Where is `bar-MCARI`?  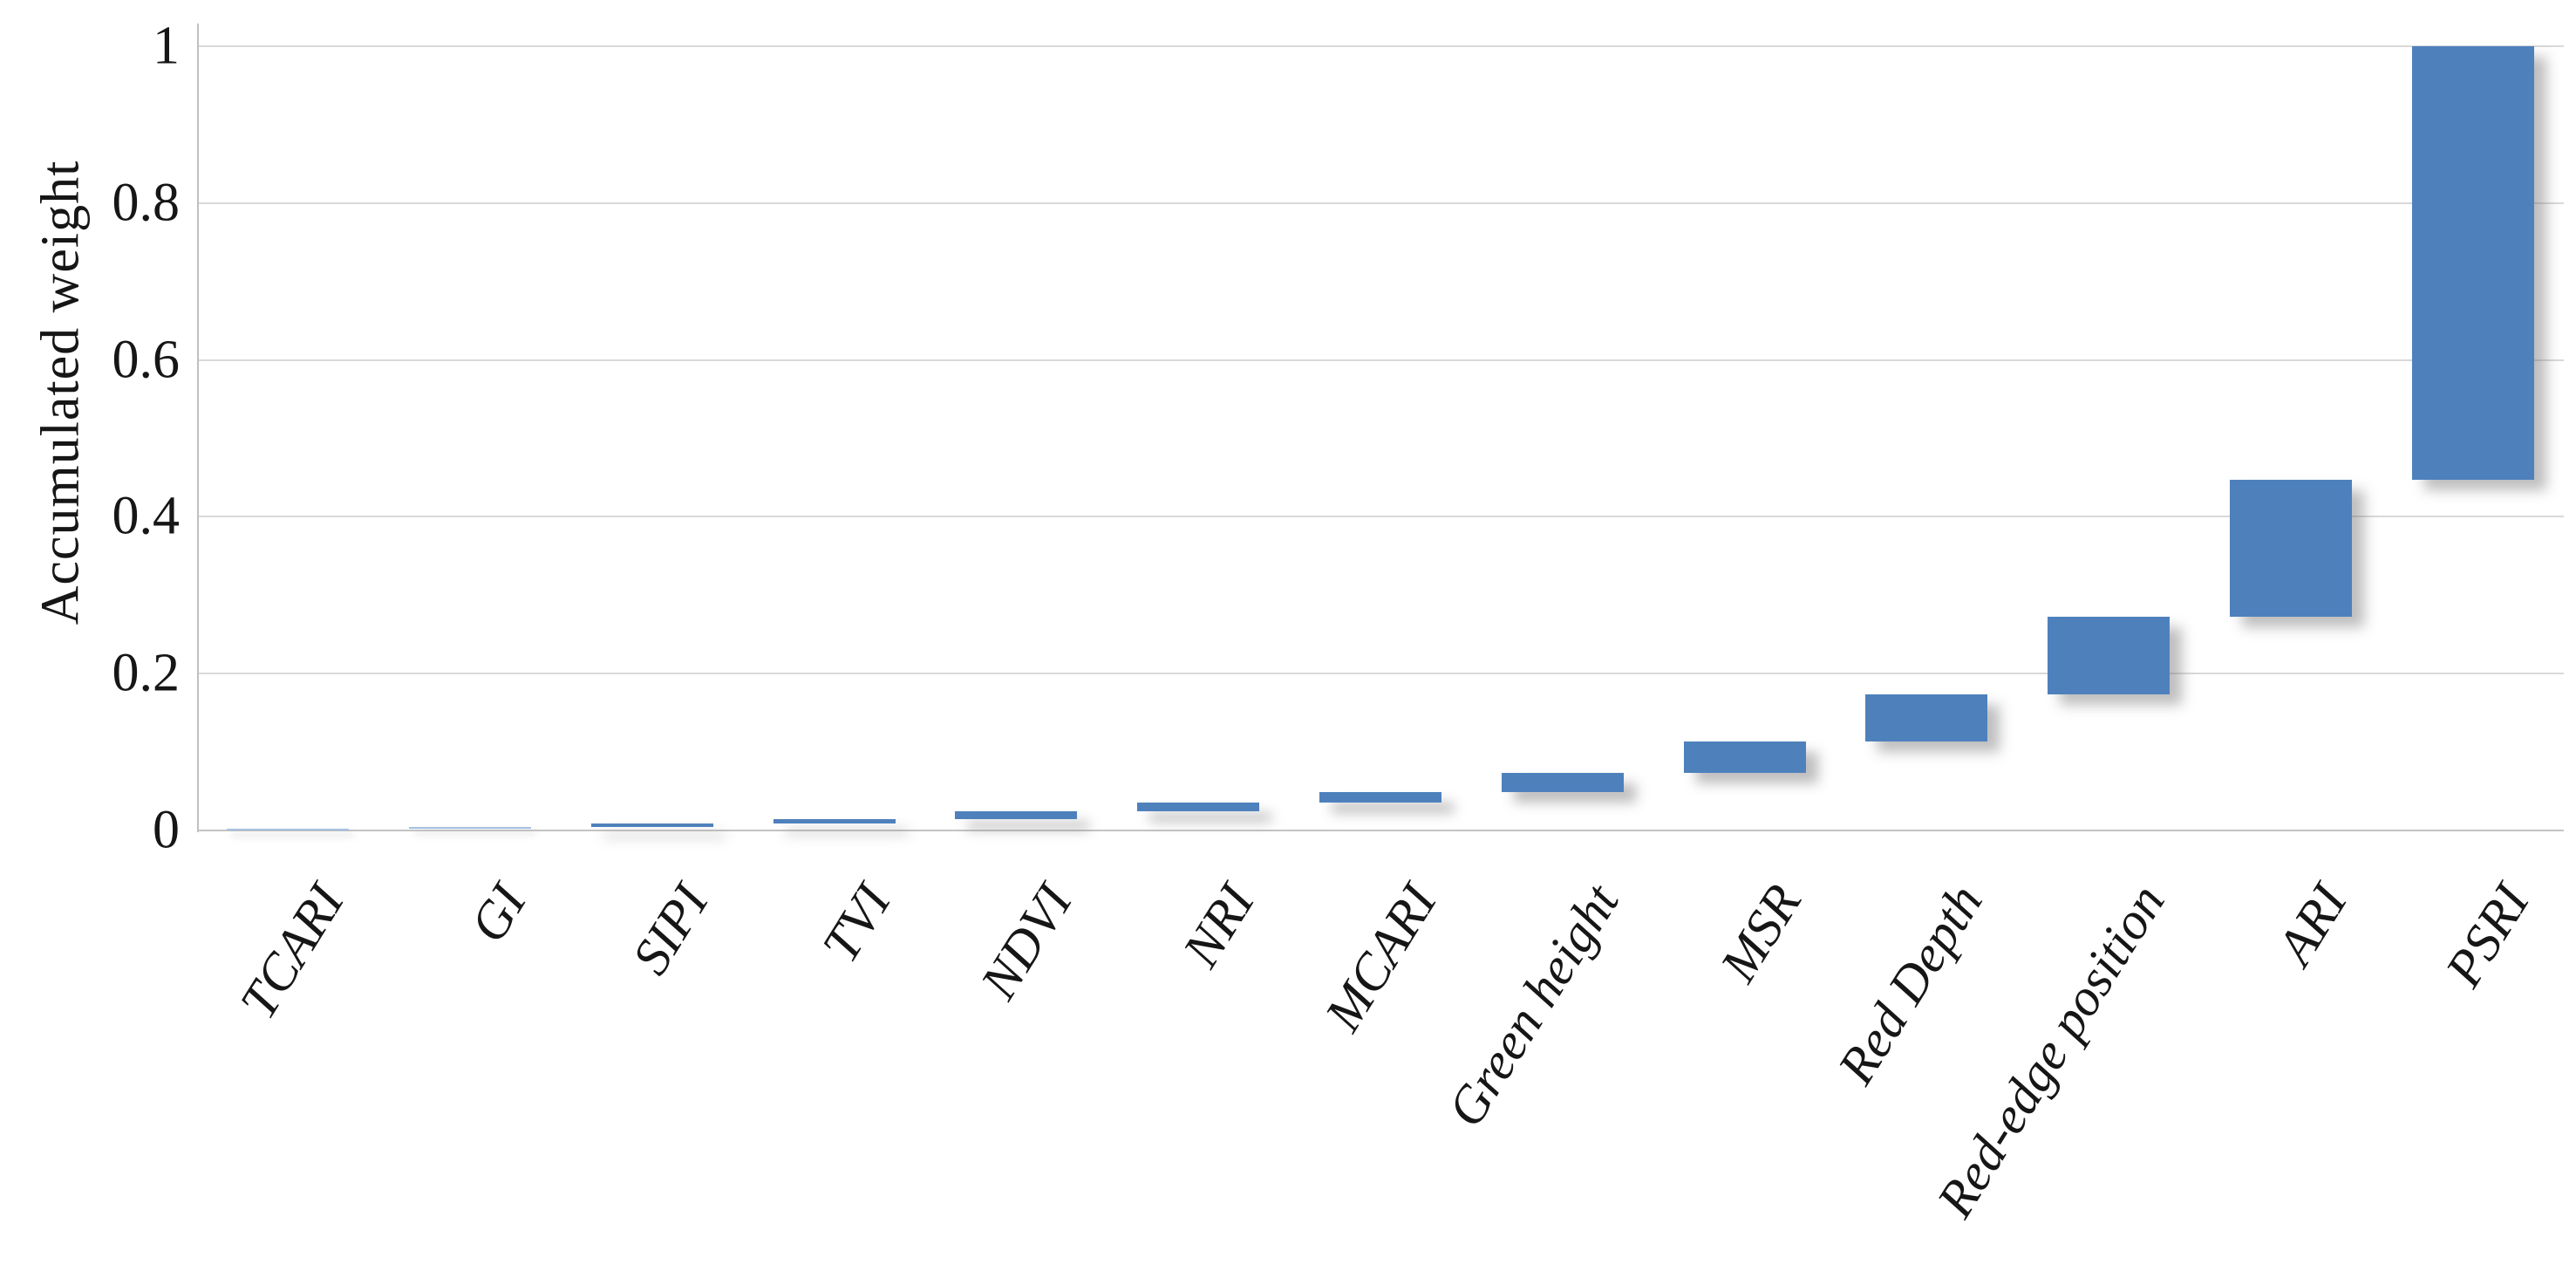
bar-MCARI is located at coordinates (1380, 797).